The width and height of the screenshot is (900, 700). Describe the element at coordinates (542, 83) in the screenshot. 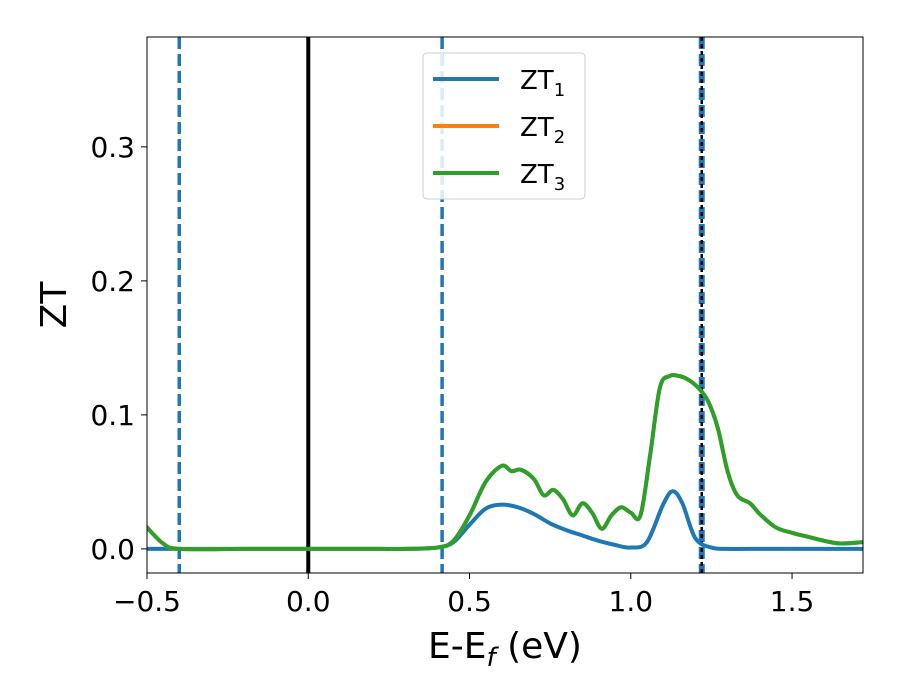

I see `legend-label-zt1: ZT1` at that location.